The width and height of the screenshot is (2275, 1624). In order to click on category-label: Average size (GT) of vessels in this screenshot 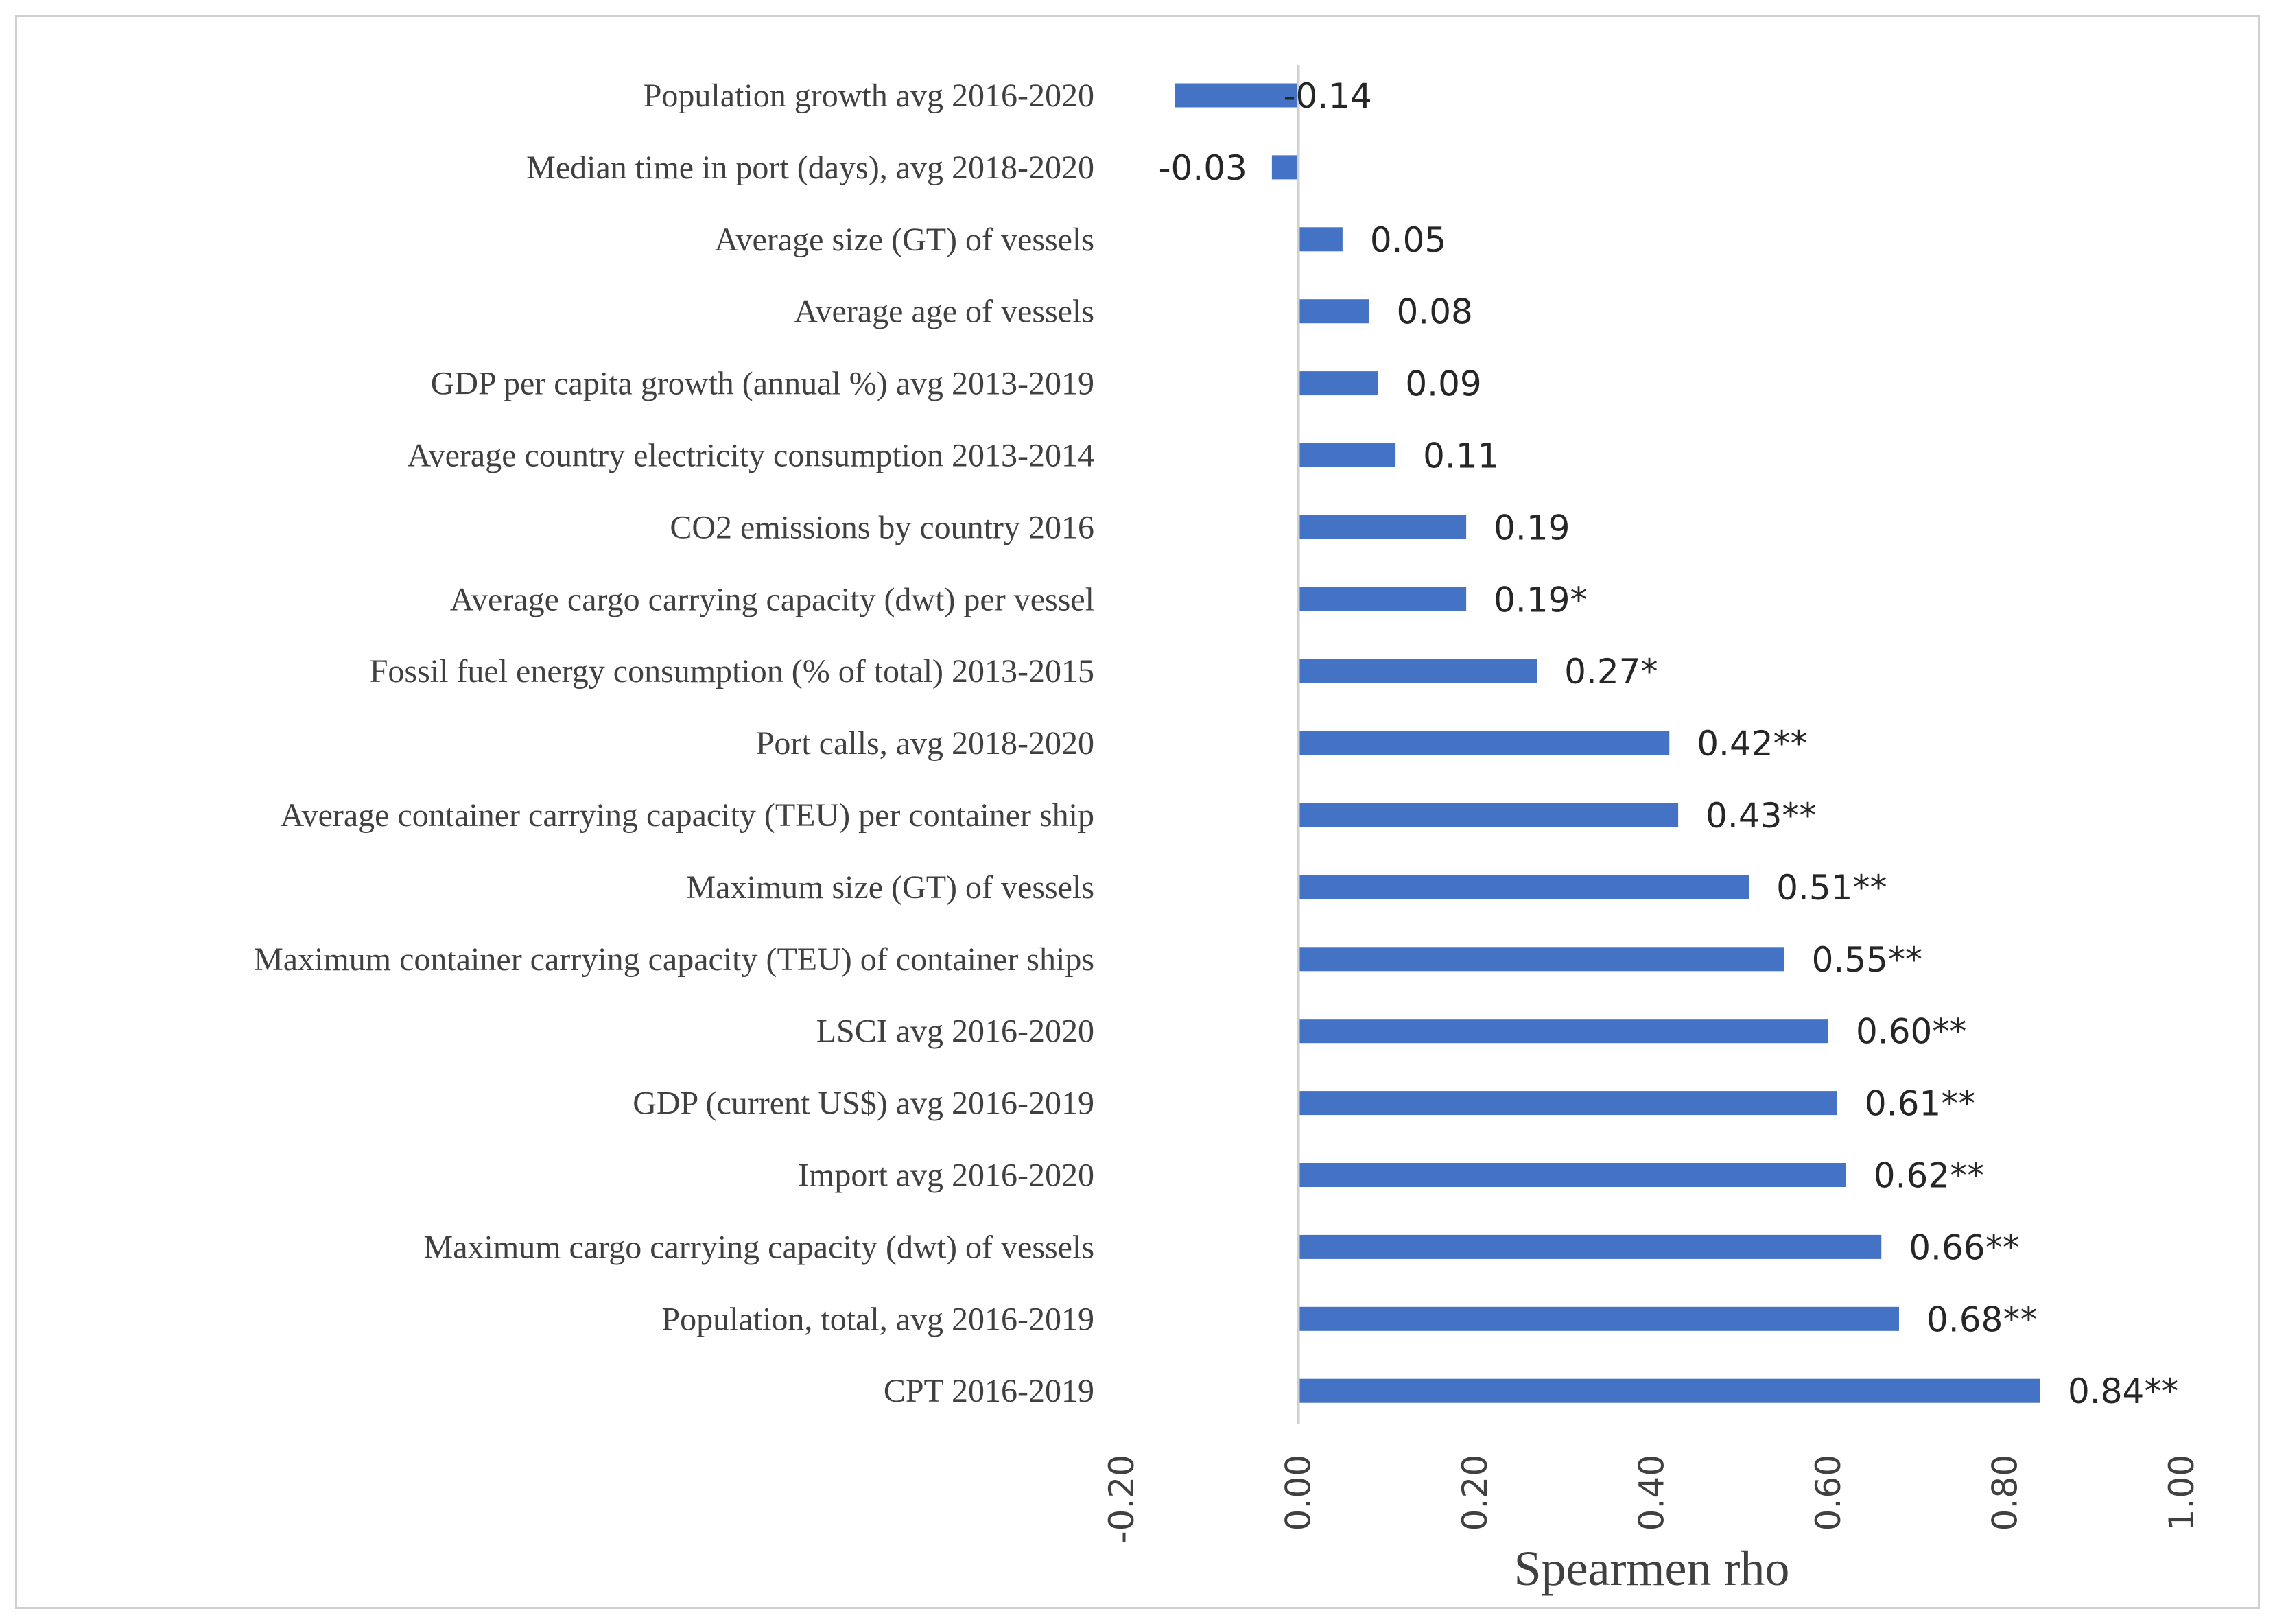, I will do `click(904, 240)`.